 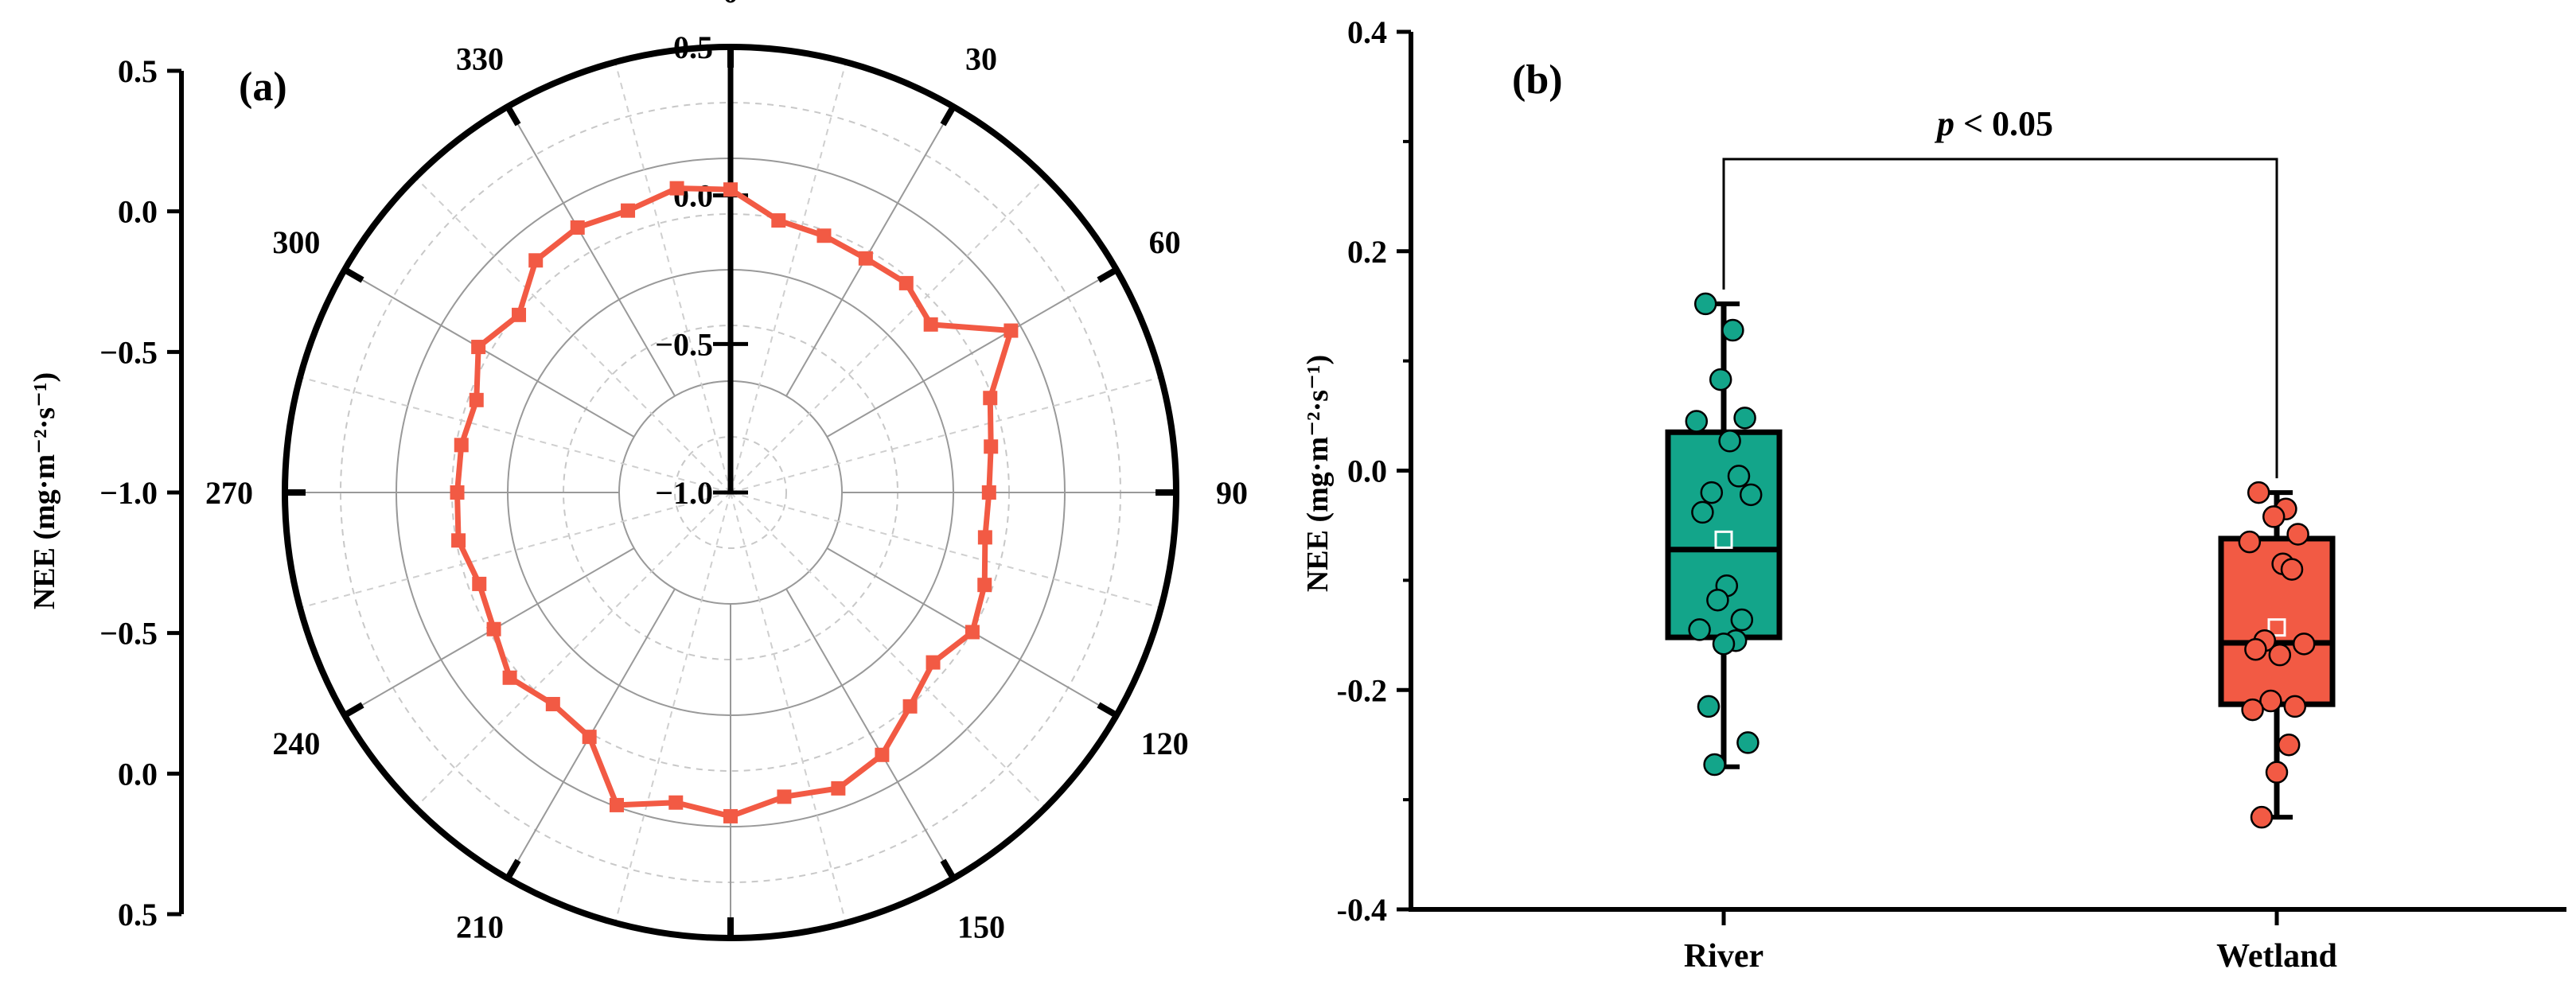 I want to click on left-axis-tick-label: −1.0, so click(x=128, y=493).